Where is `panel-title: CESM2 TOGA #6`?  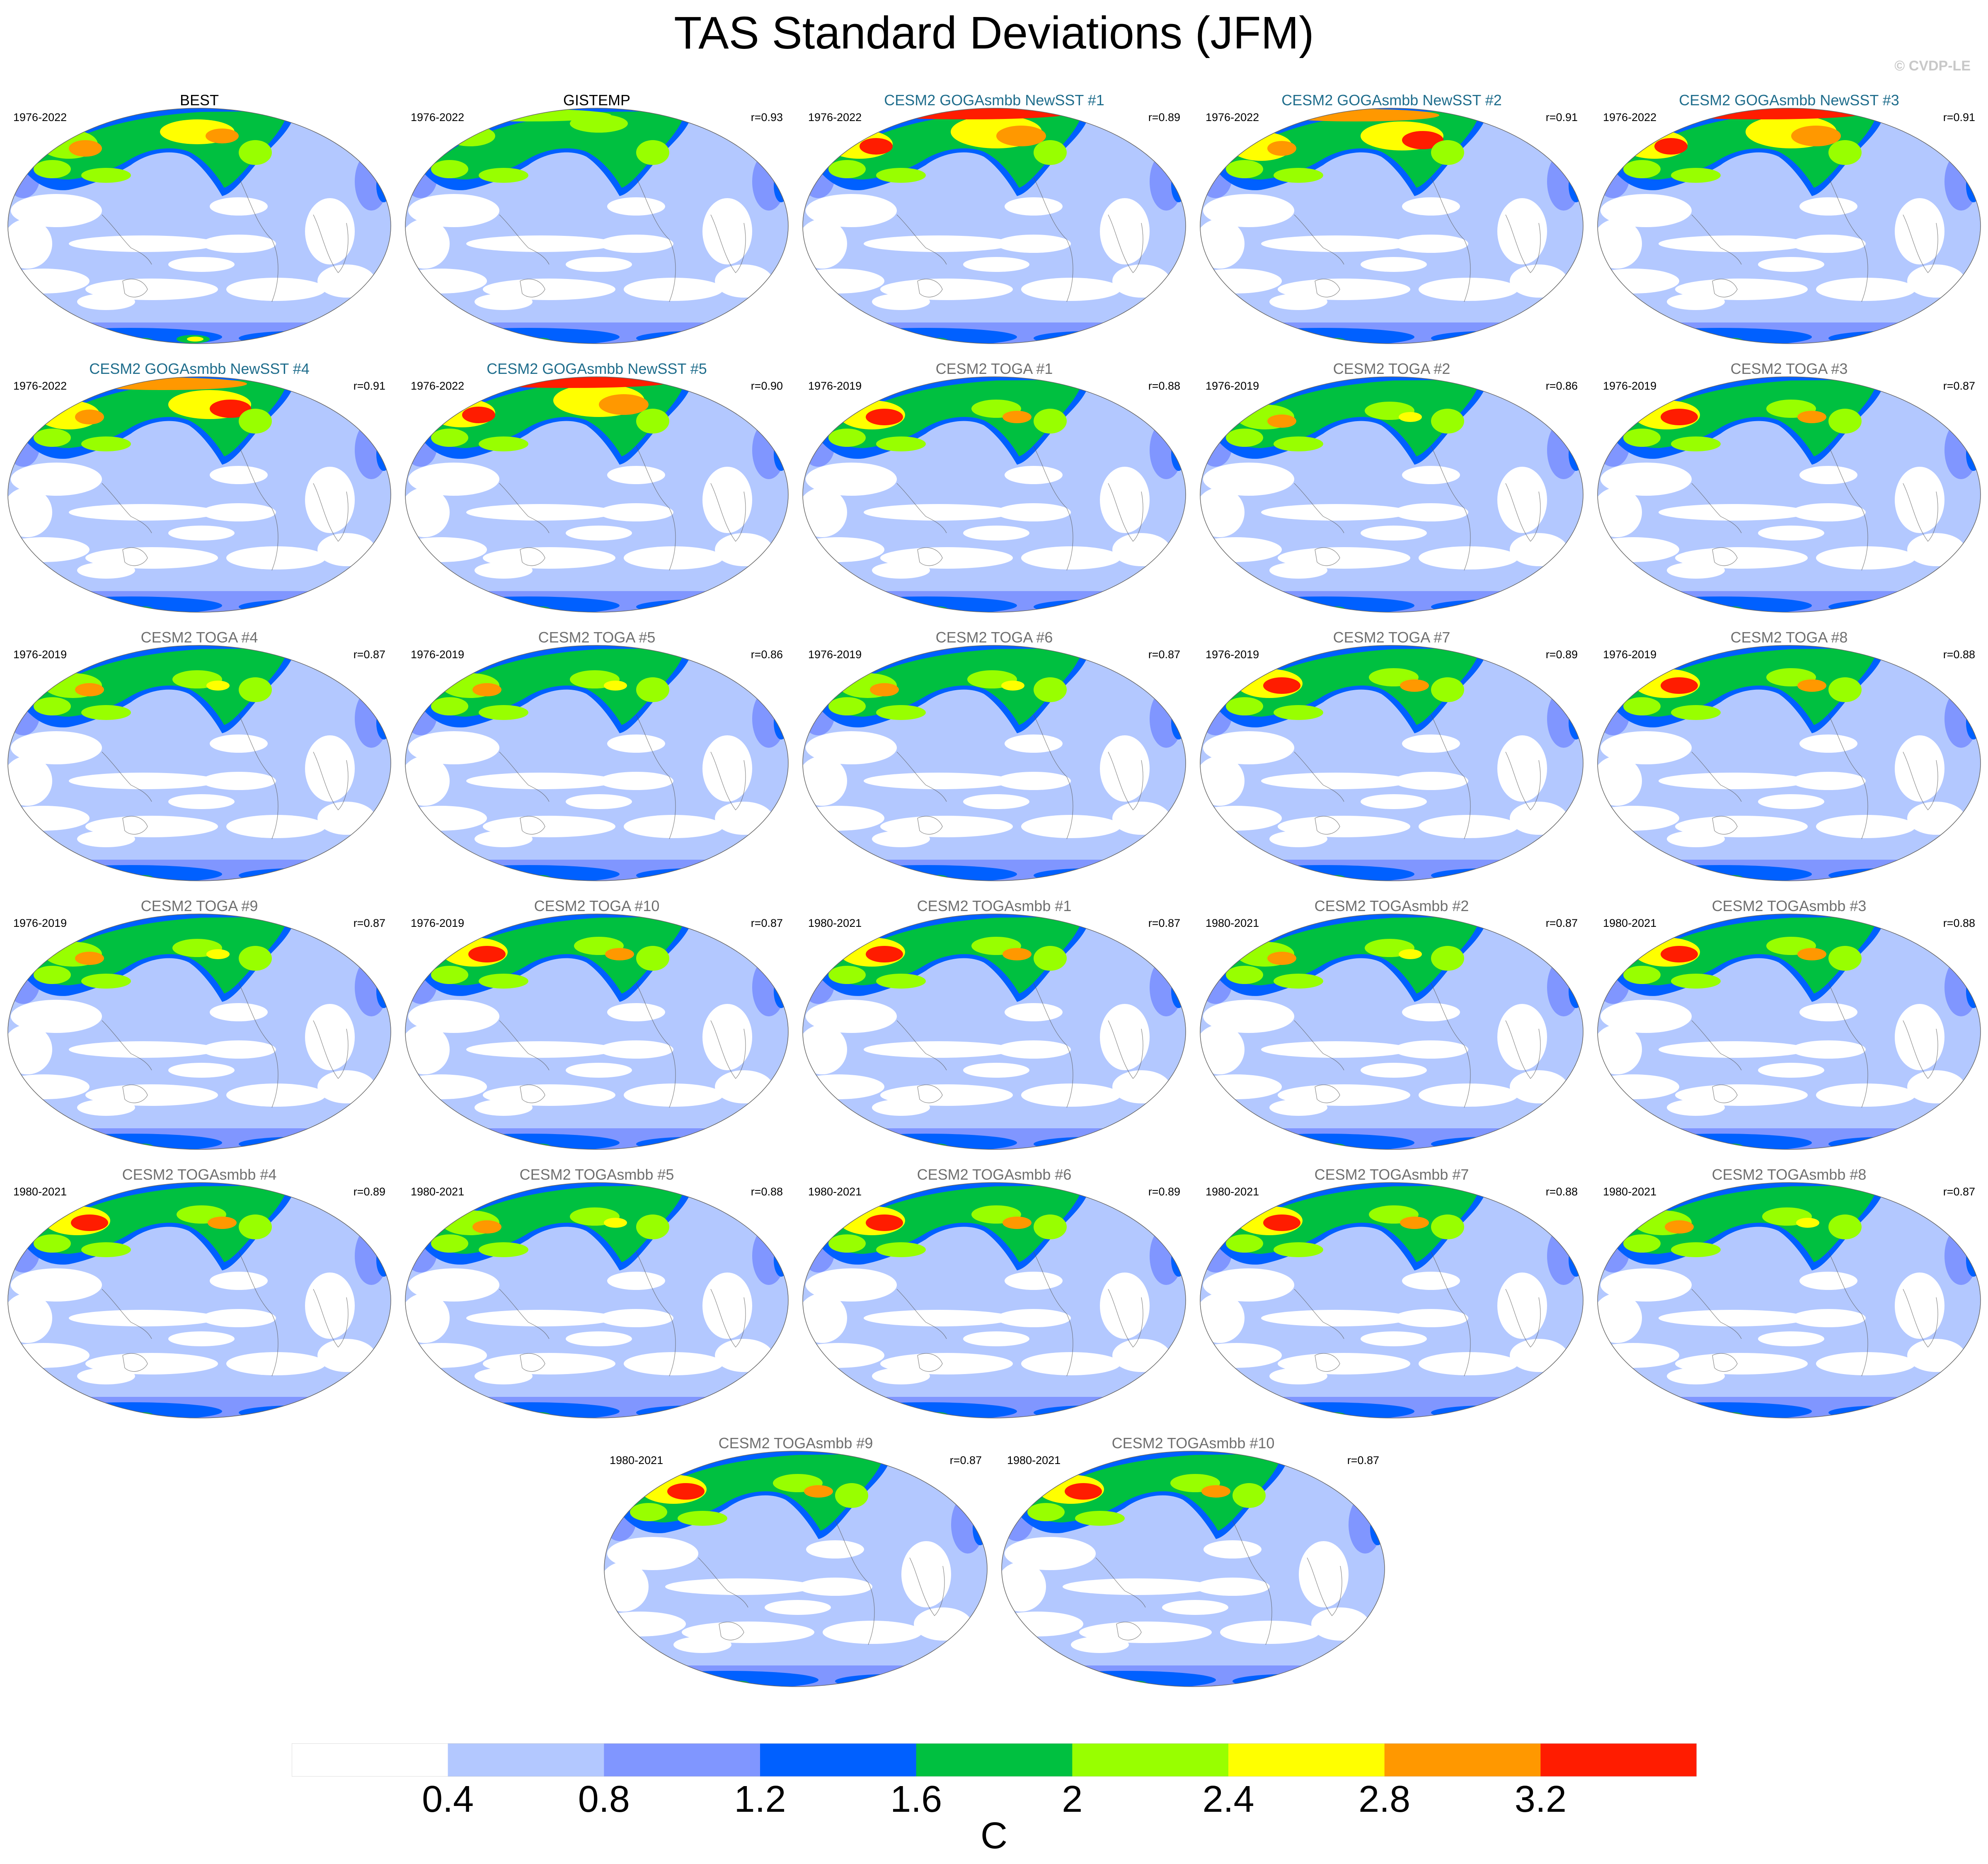
panel-title: CESM2 TOGA #6 is located at coordinates (994, 637).